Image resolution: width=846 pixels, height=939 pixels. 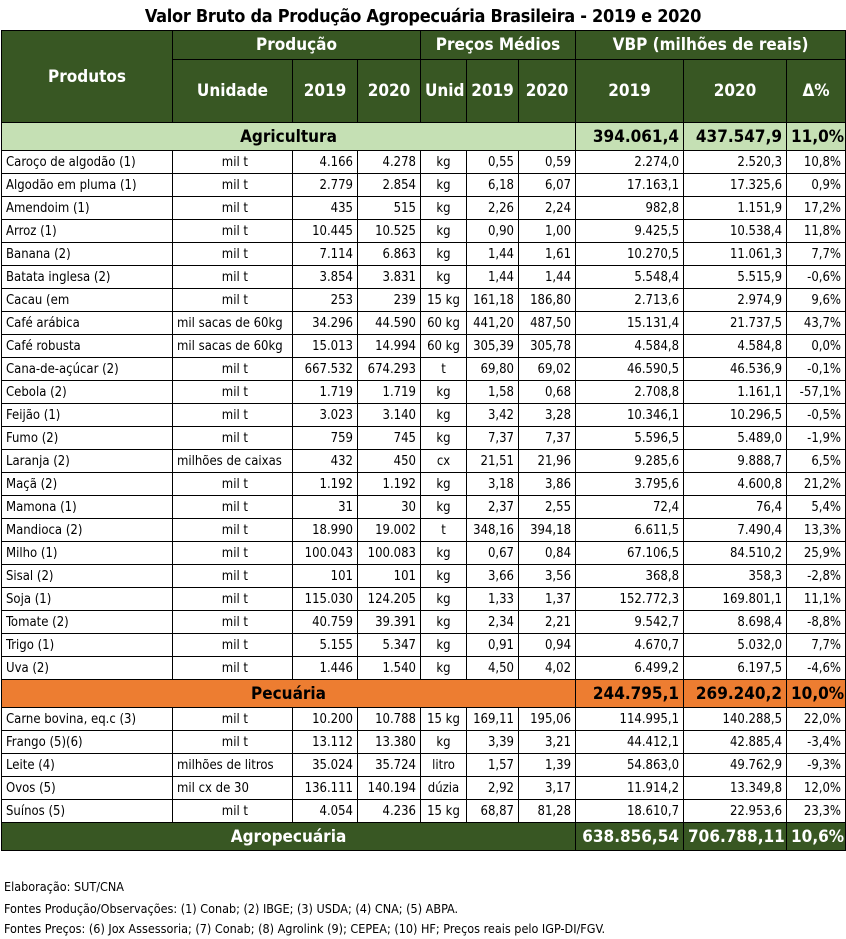 I want to click on cell-product-name: Milho (1), so click(x=87, y=553).